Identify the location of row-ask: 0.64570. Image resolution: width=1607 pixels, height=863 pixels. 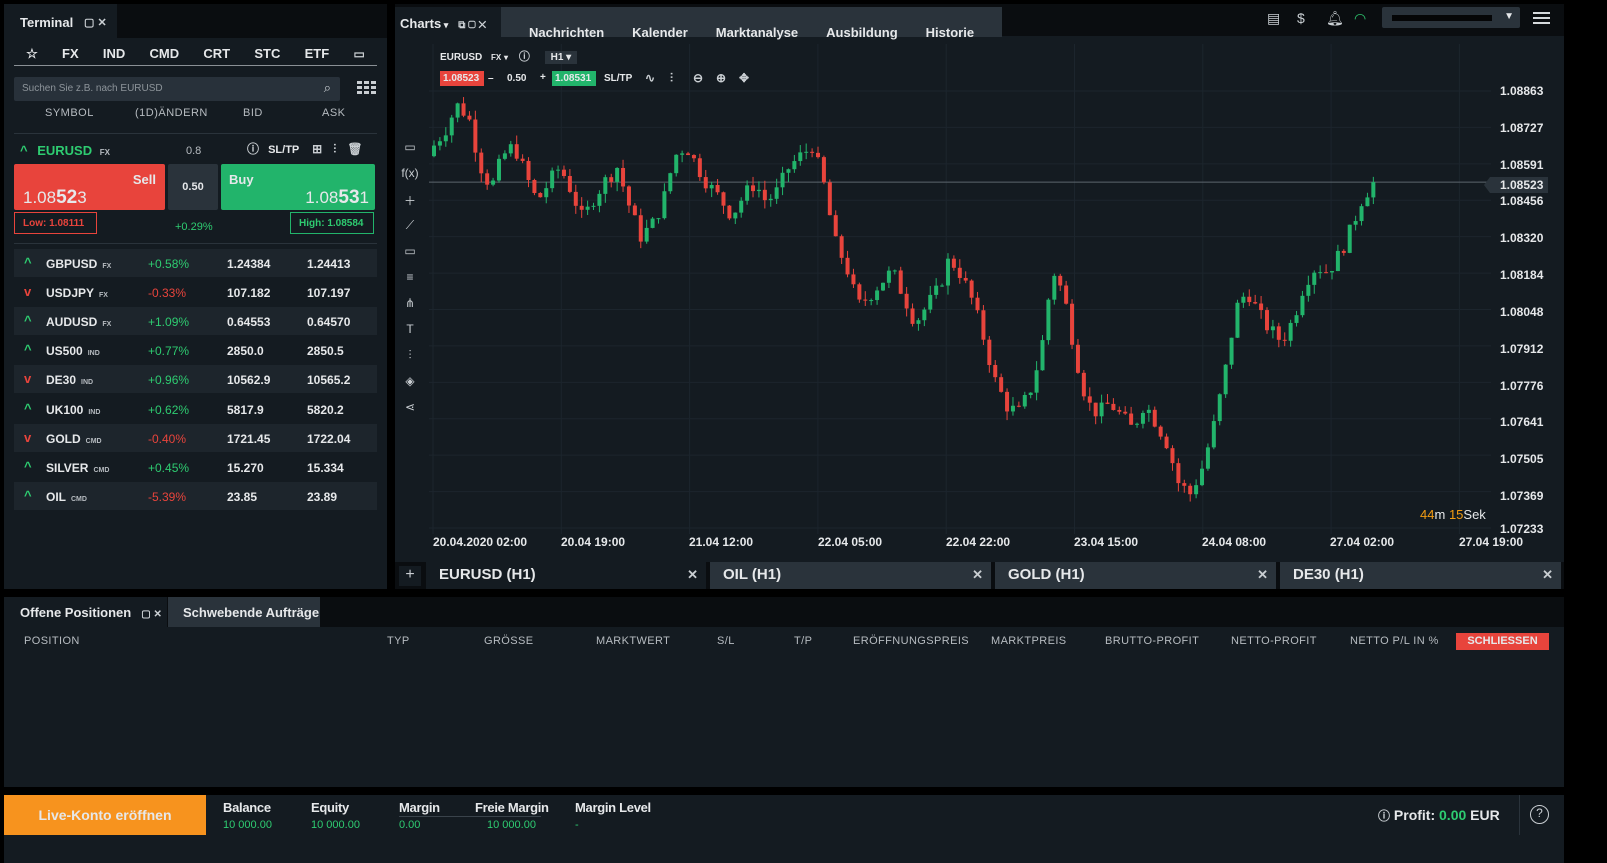
(329, 322).